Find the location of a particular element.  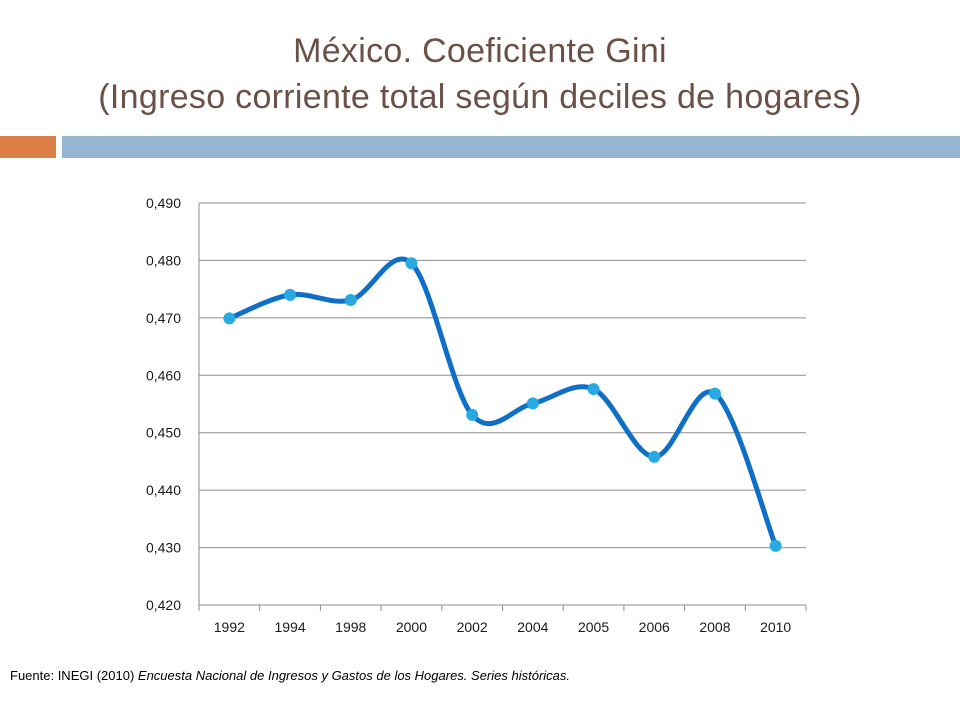

y-tick-label: 0,420 is located at coordinates (163, 605).